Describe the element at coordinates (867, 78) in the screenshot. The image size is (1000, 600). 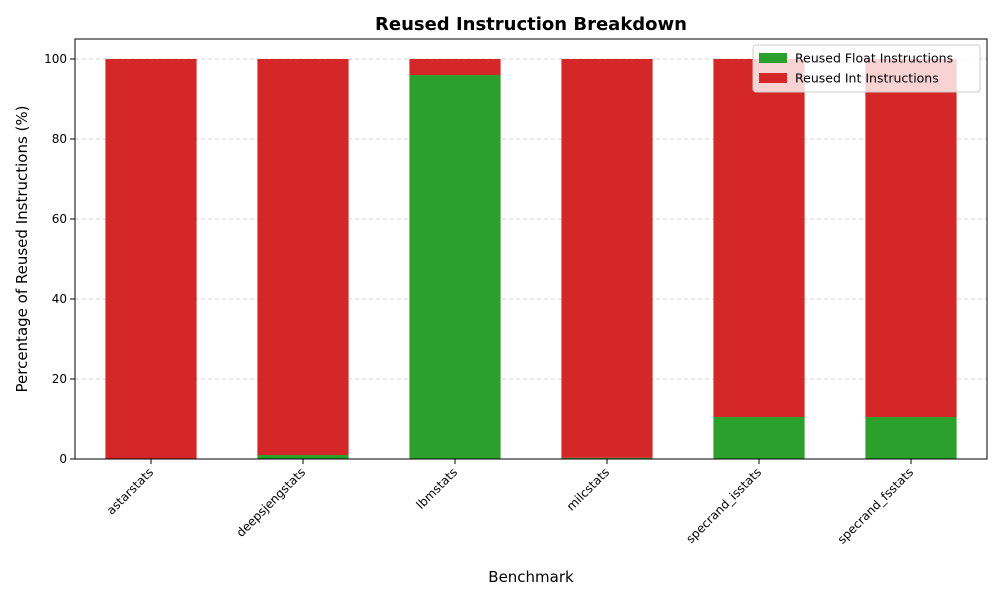
I see `legend-label: Reused Int Instructions` at that location.